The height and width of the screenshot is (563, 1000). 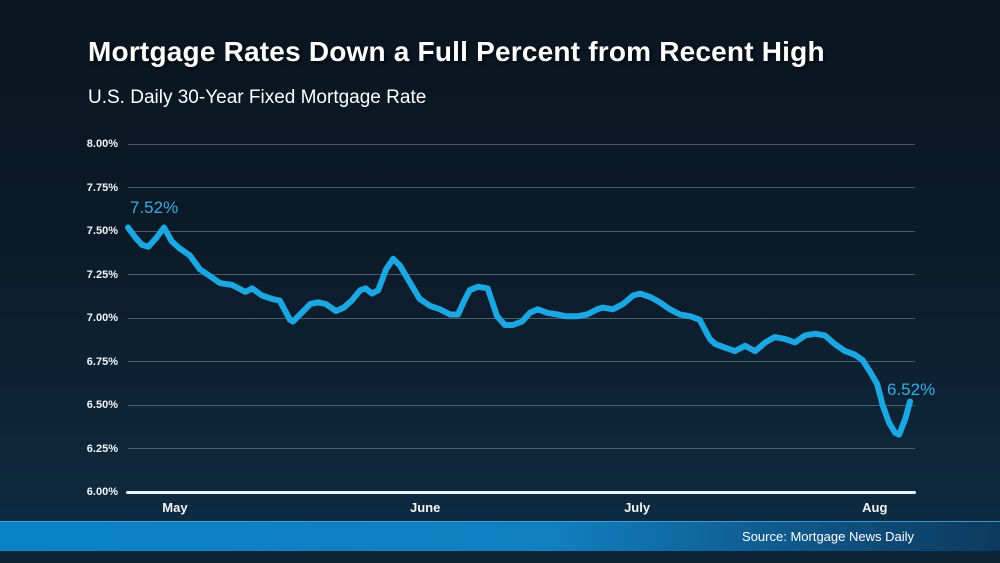 What do you see at coordinates (102, 231) in the screenshot?
I see `y-tick-label: 7.50%` at bounding box center [102, 231].